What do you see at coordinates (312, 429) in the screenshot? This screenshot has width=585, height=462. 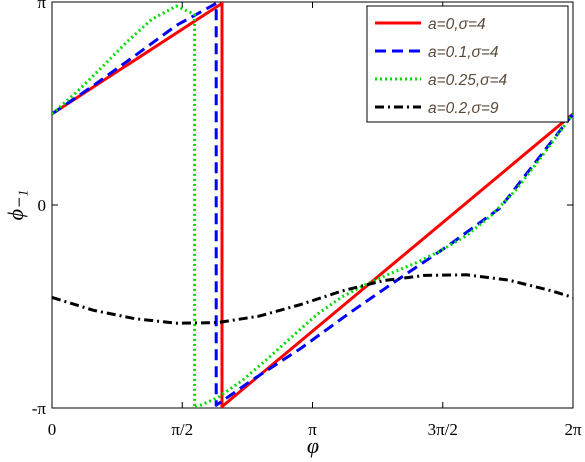 I see `x-tick-label: π` at bounding box center [312, 429].